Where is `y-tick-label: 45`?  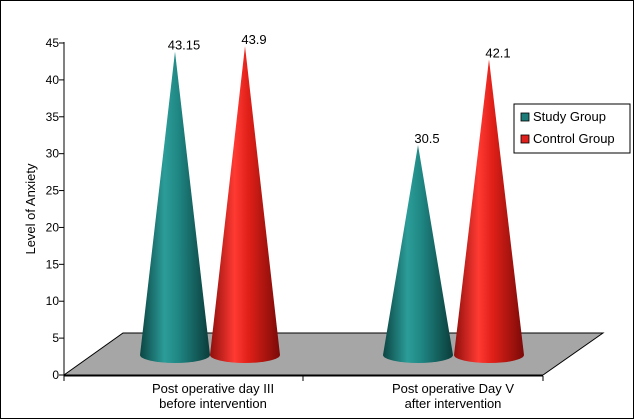
y-tick-label: 45 is located at coordinates (53, 43).